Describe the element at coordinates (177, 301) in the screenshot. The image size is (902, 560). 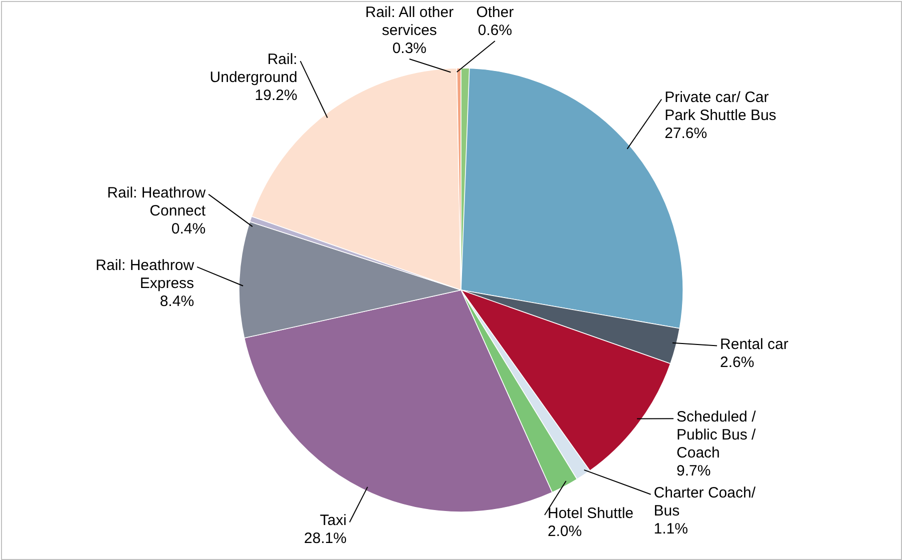
I see `data-label: 8.4%` at that location.